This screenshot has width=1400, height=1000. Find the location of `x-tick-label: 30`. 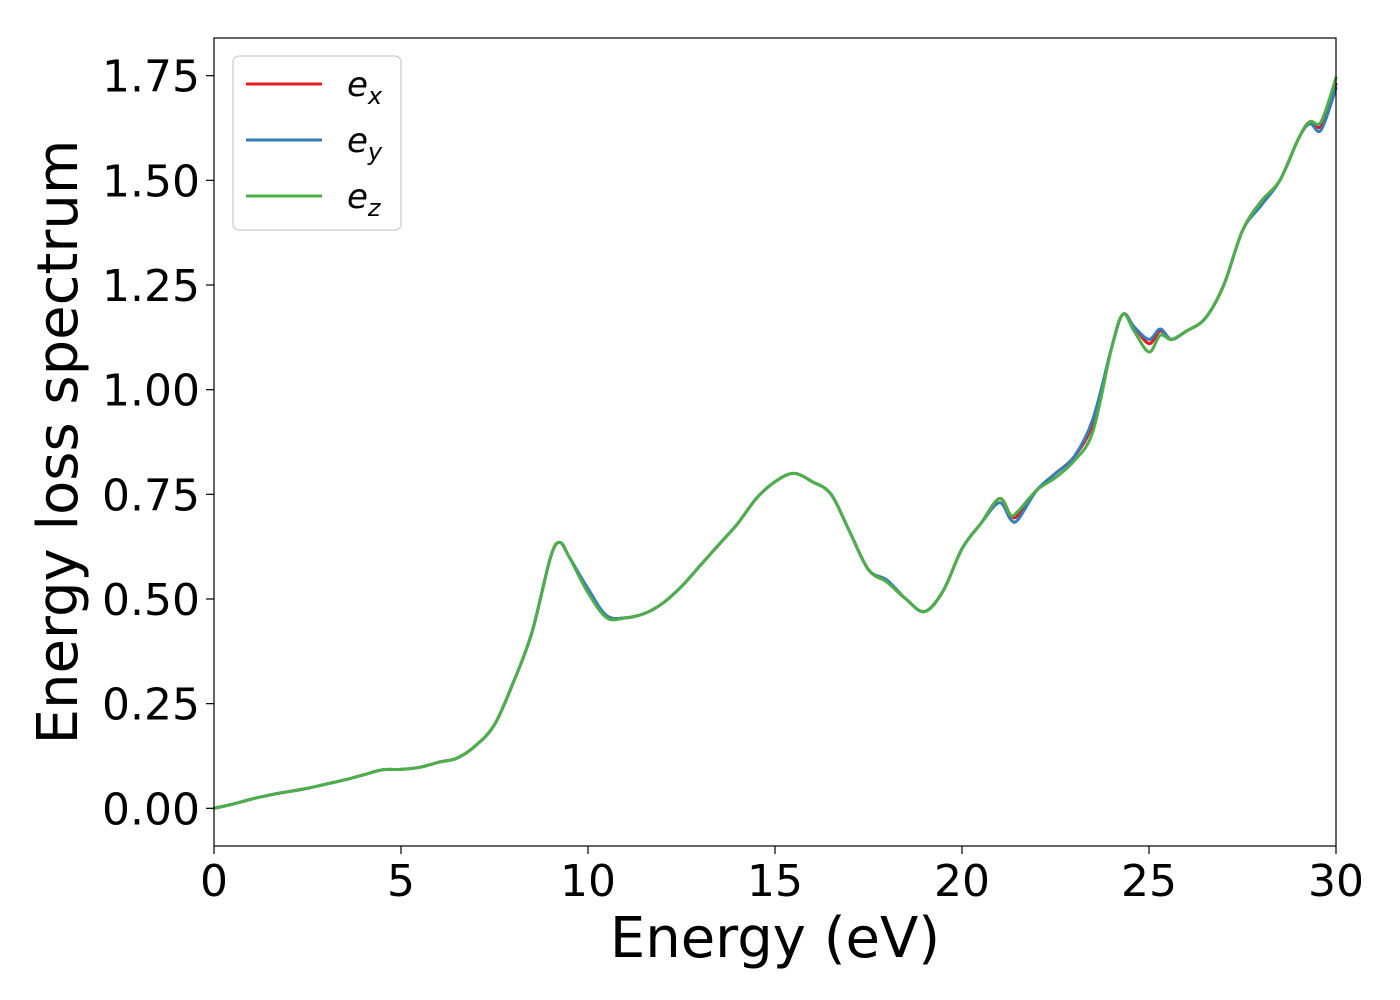

x-tick-label: 30 is located at coordinates (1336, 881).